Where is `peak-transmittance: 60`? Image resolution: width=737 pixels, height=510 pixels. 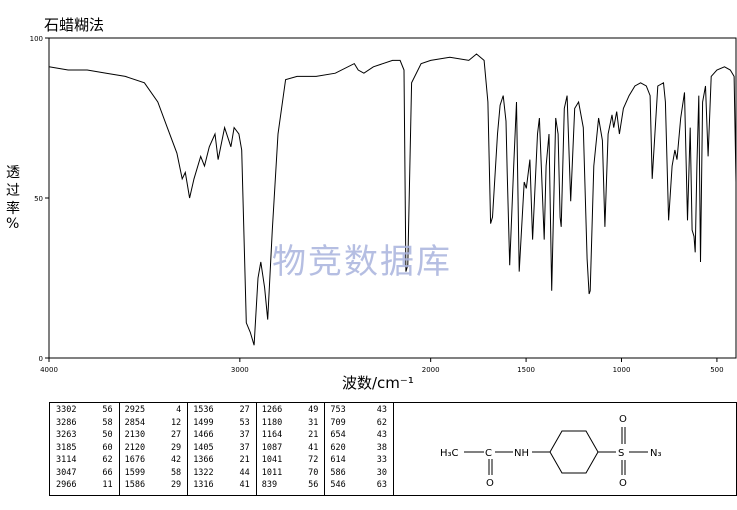
peak-transmittance: 60 is located at coordinates (107, 447).